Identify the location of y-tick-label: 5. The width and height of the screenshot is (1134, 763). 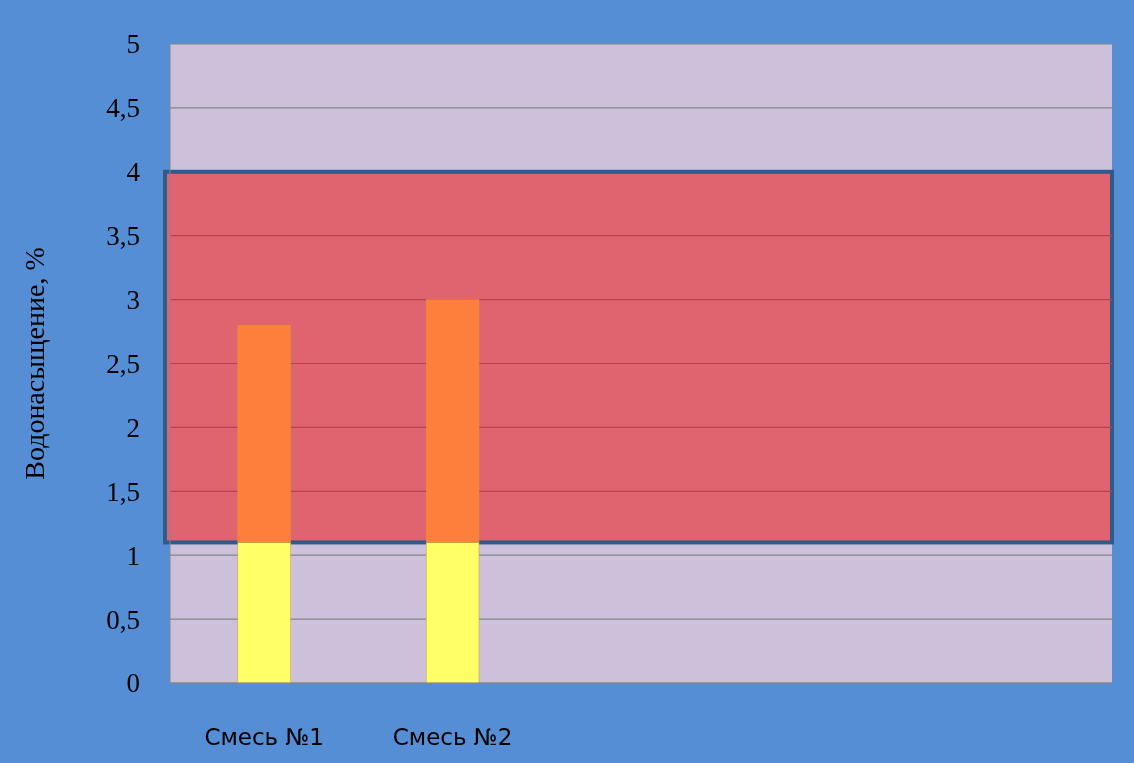
(133, 44).